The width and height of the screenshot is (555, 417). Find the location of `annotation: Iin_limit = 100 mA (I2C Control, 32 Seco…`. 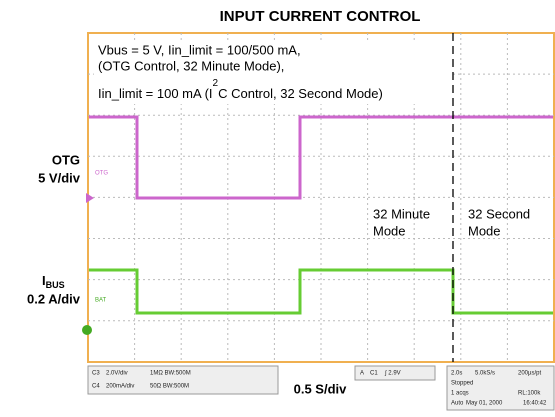

annotation: Iin_limit = 100 mA (I2C Control, 32 Seco… is located at coordinates (240, 90).